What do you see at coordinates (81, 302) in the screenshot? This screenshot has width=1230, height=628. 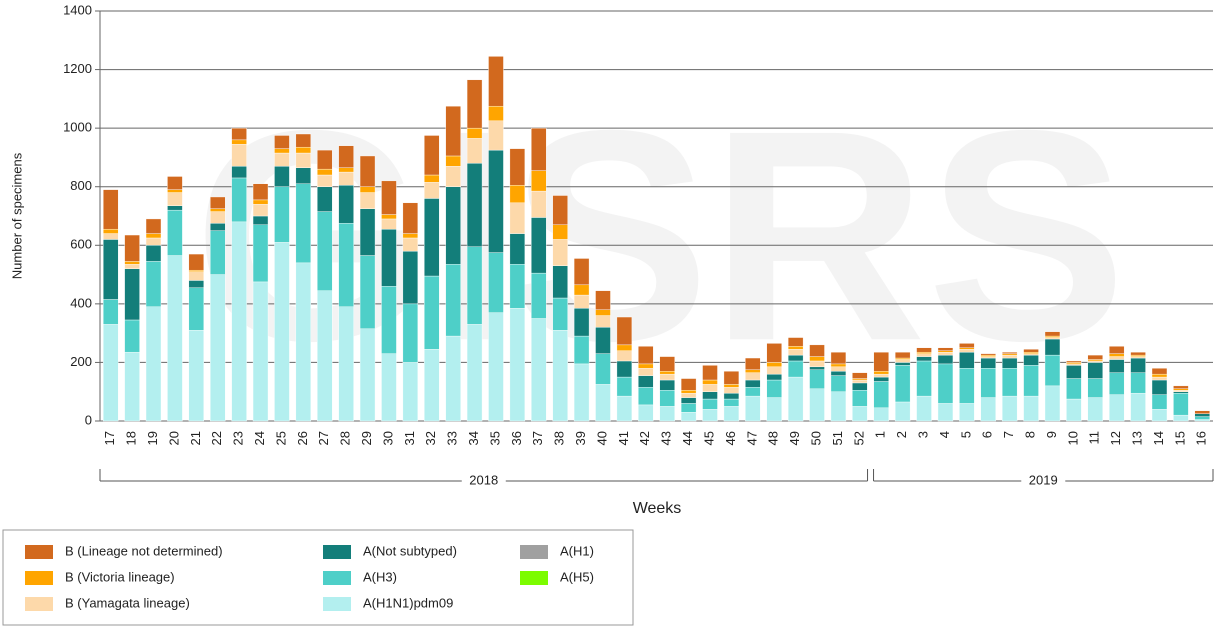 I see `y-tick-label: 400` at bounding box center [81, 302].